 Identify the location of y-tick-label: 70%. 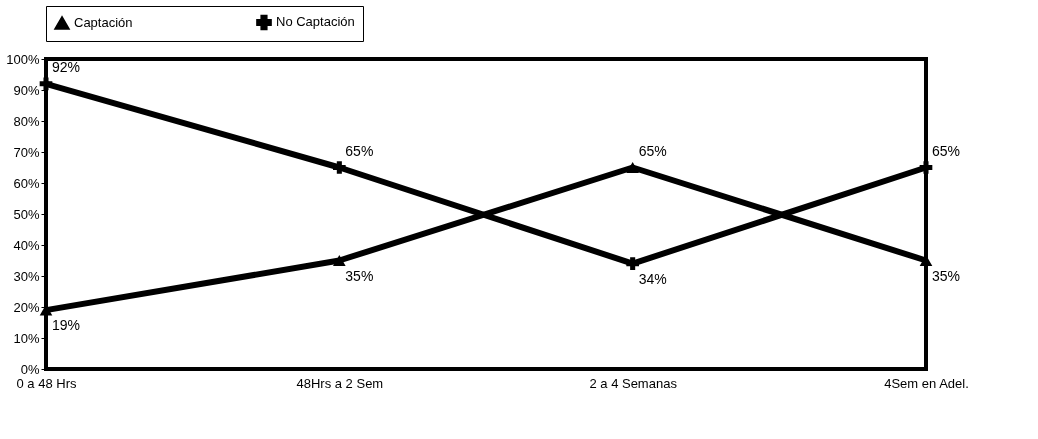
(26, 152).